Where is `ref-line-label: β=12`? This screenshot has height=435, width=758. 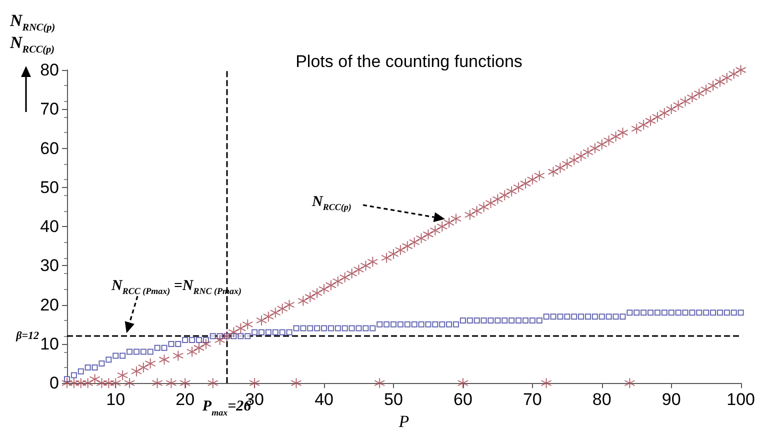 ref-line-label: β=12 is located at coordinates (27, 336).